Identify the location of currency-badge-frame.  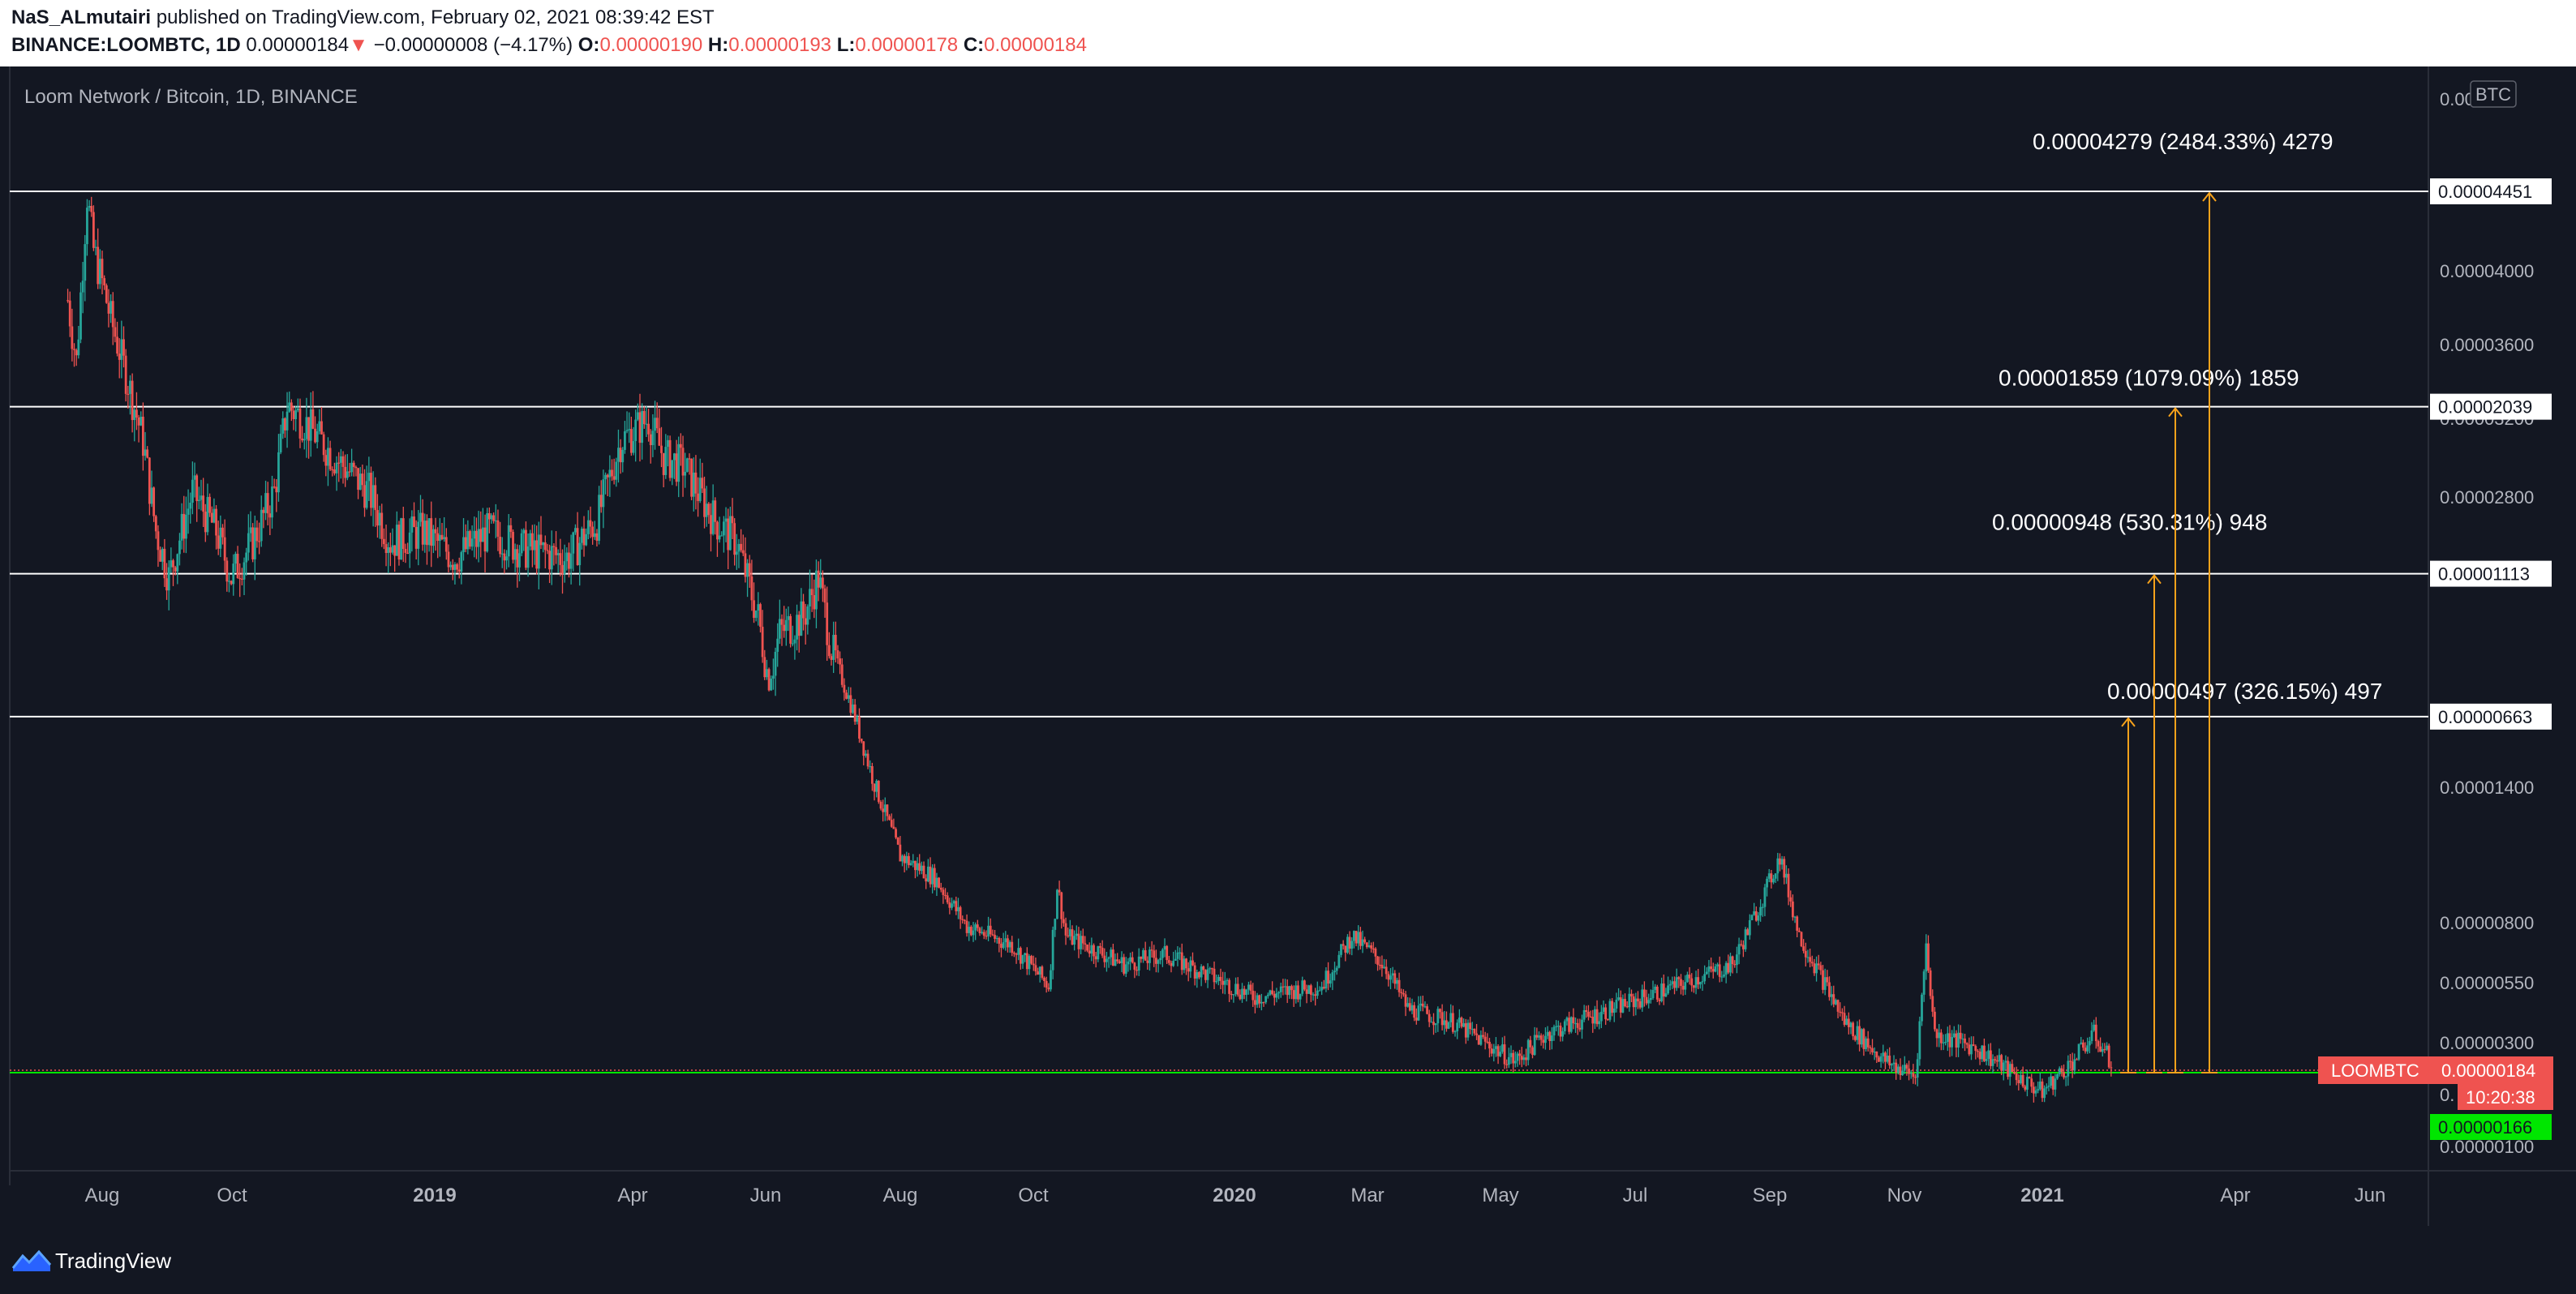
(2493, 94).